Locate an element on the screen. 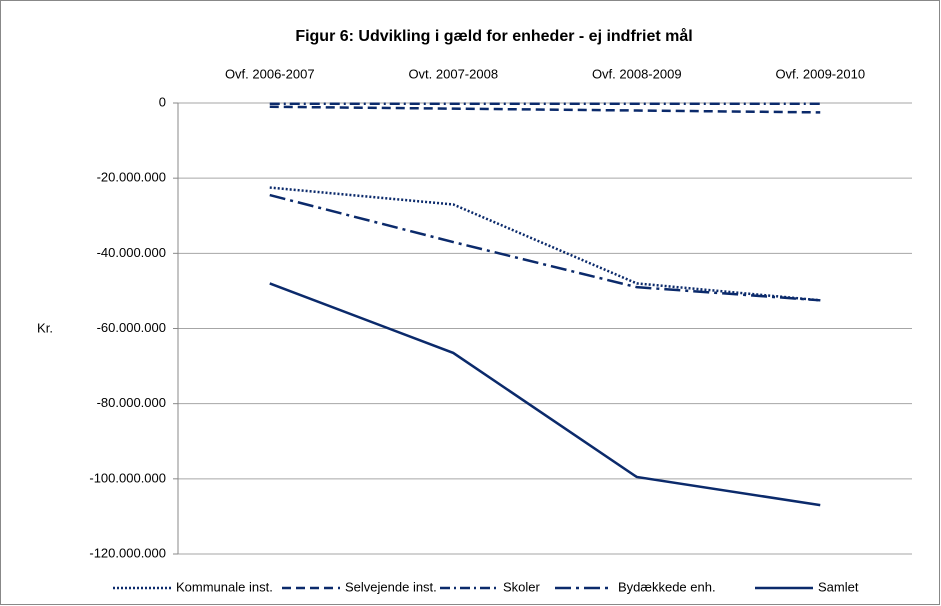  y-tick-label: -60.000.000 is located at coordinates (131, 327).